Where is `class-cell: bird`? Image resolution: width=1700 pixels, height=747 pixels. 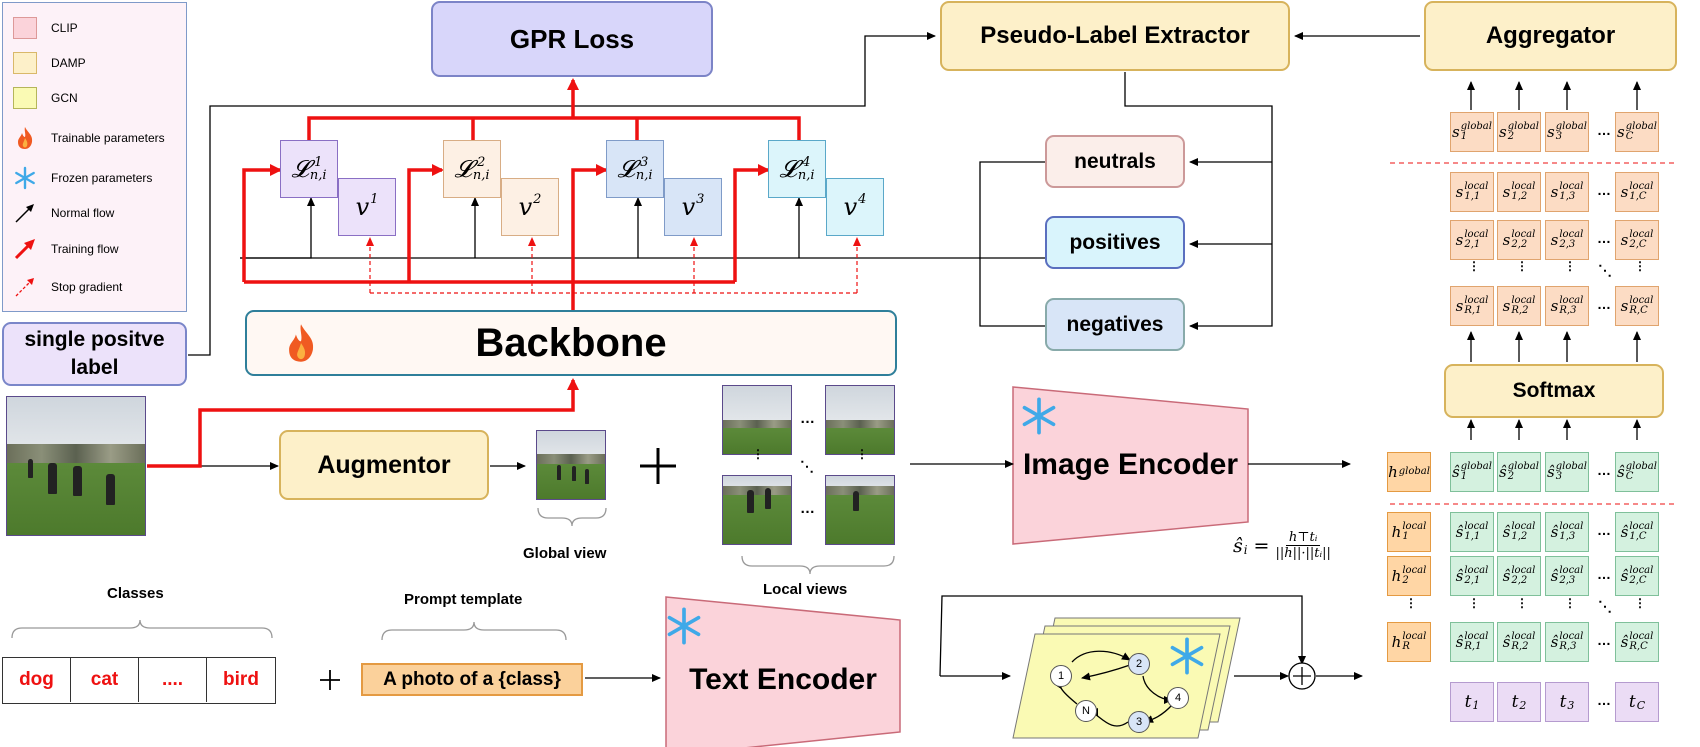
class-cell: bird is located at coordinates (241, 679).